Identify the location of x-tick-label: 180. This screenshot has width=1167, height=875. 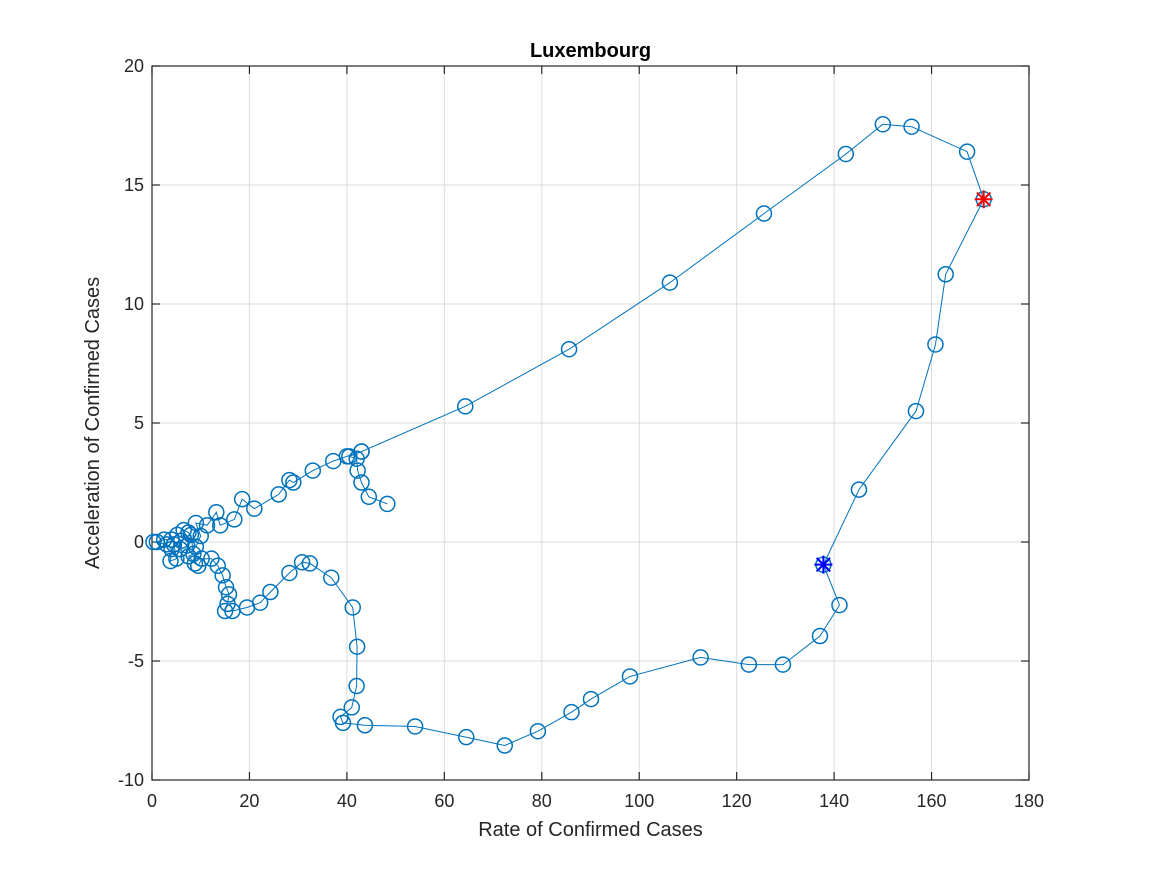
(1029, 801).